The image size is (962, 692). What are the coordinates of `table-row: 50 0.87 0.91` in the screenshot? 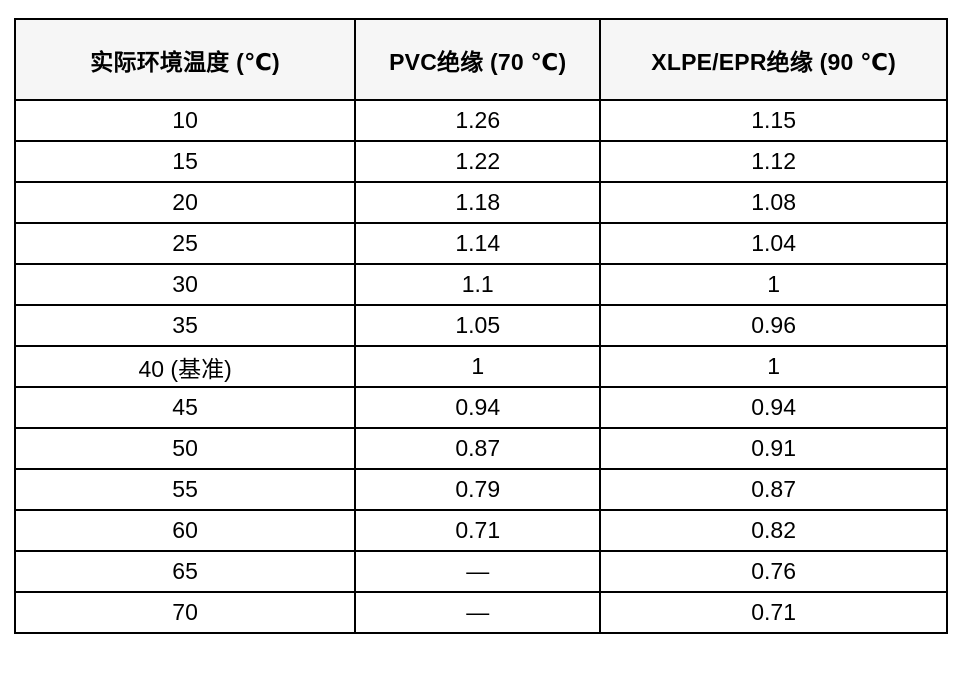 It's located at (480, 448).